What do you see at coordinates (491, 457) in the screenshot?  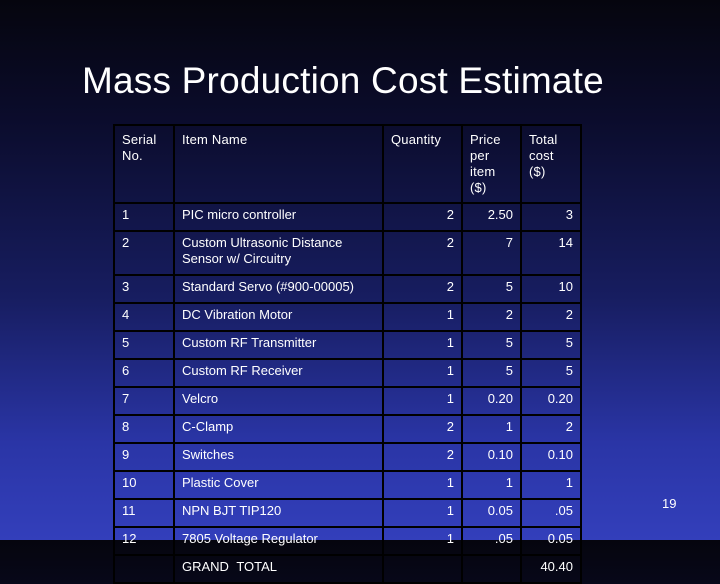 I see `cell-price: 0.10` at bounding box center [491, 457].